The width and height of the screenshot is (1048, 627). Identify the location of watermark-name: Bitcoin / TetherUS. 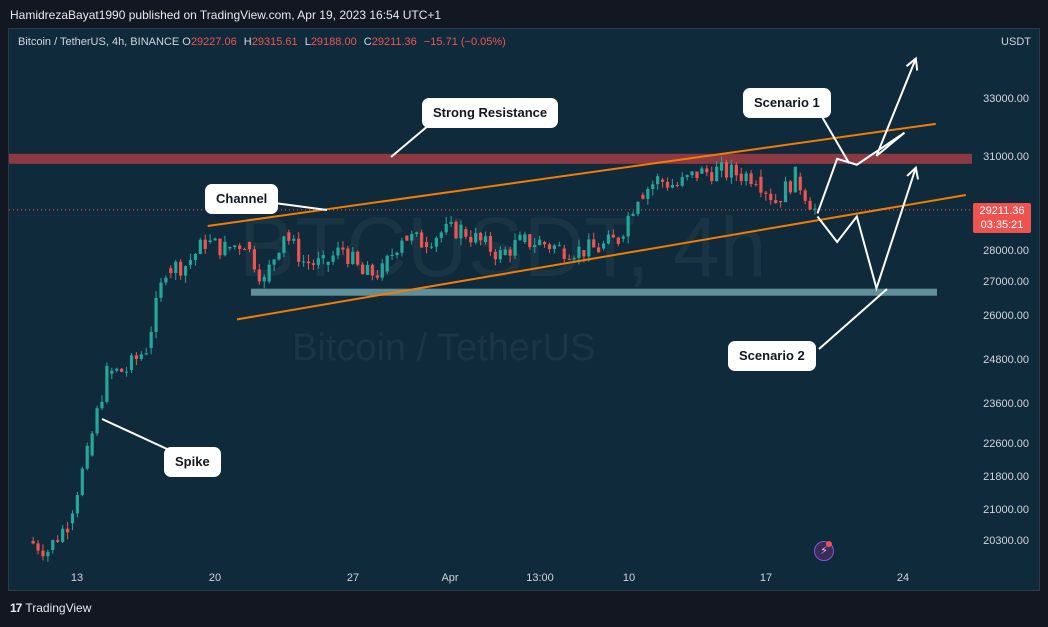
(444, 348).